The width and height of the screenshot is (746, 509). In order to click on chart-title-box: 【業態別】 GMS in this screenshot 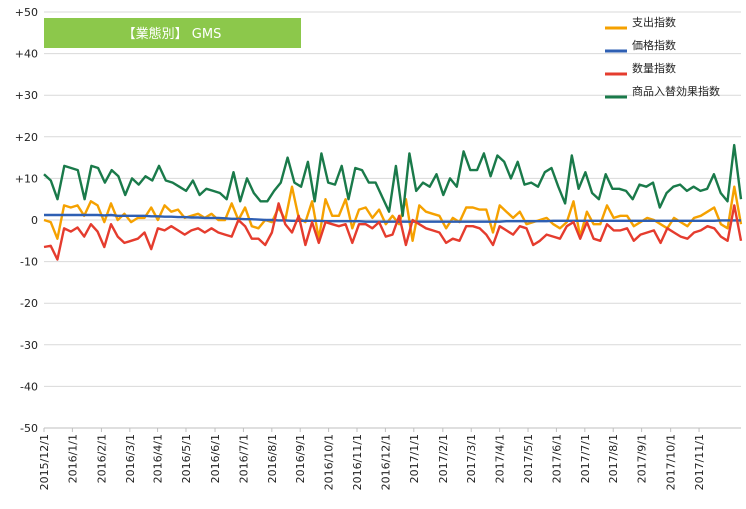, I will do `click(172, 33)`.